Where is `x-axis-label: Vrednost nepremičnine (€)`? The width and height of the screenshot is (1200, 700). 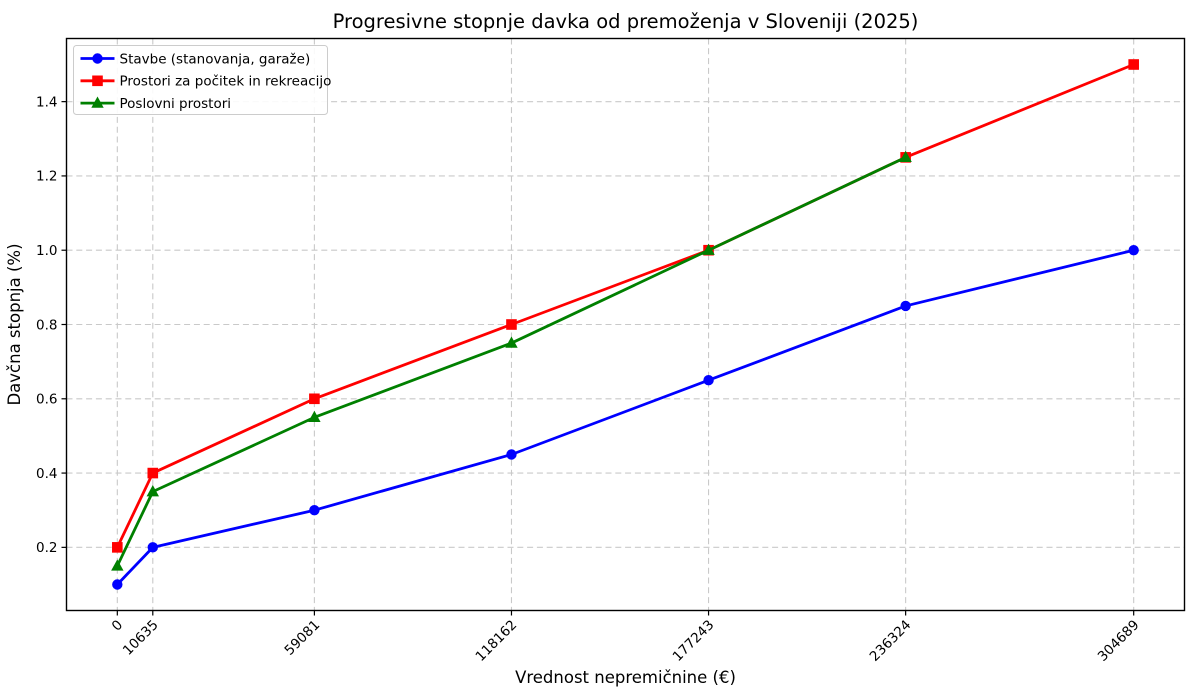 x-axis-label: Vrednost nepremičnine (€) is located at coordinates (625, 677).